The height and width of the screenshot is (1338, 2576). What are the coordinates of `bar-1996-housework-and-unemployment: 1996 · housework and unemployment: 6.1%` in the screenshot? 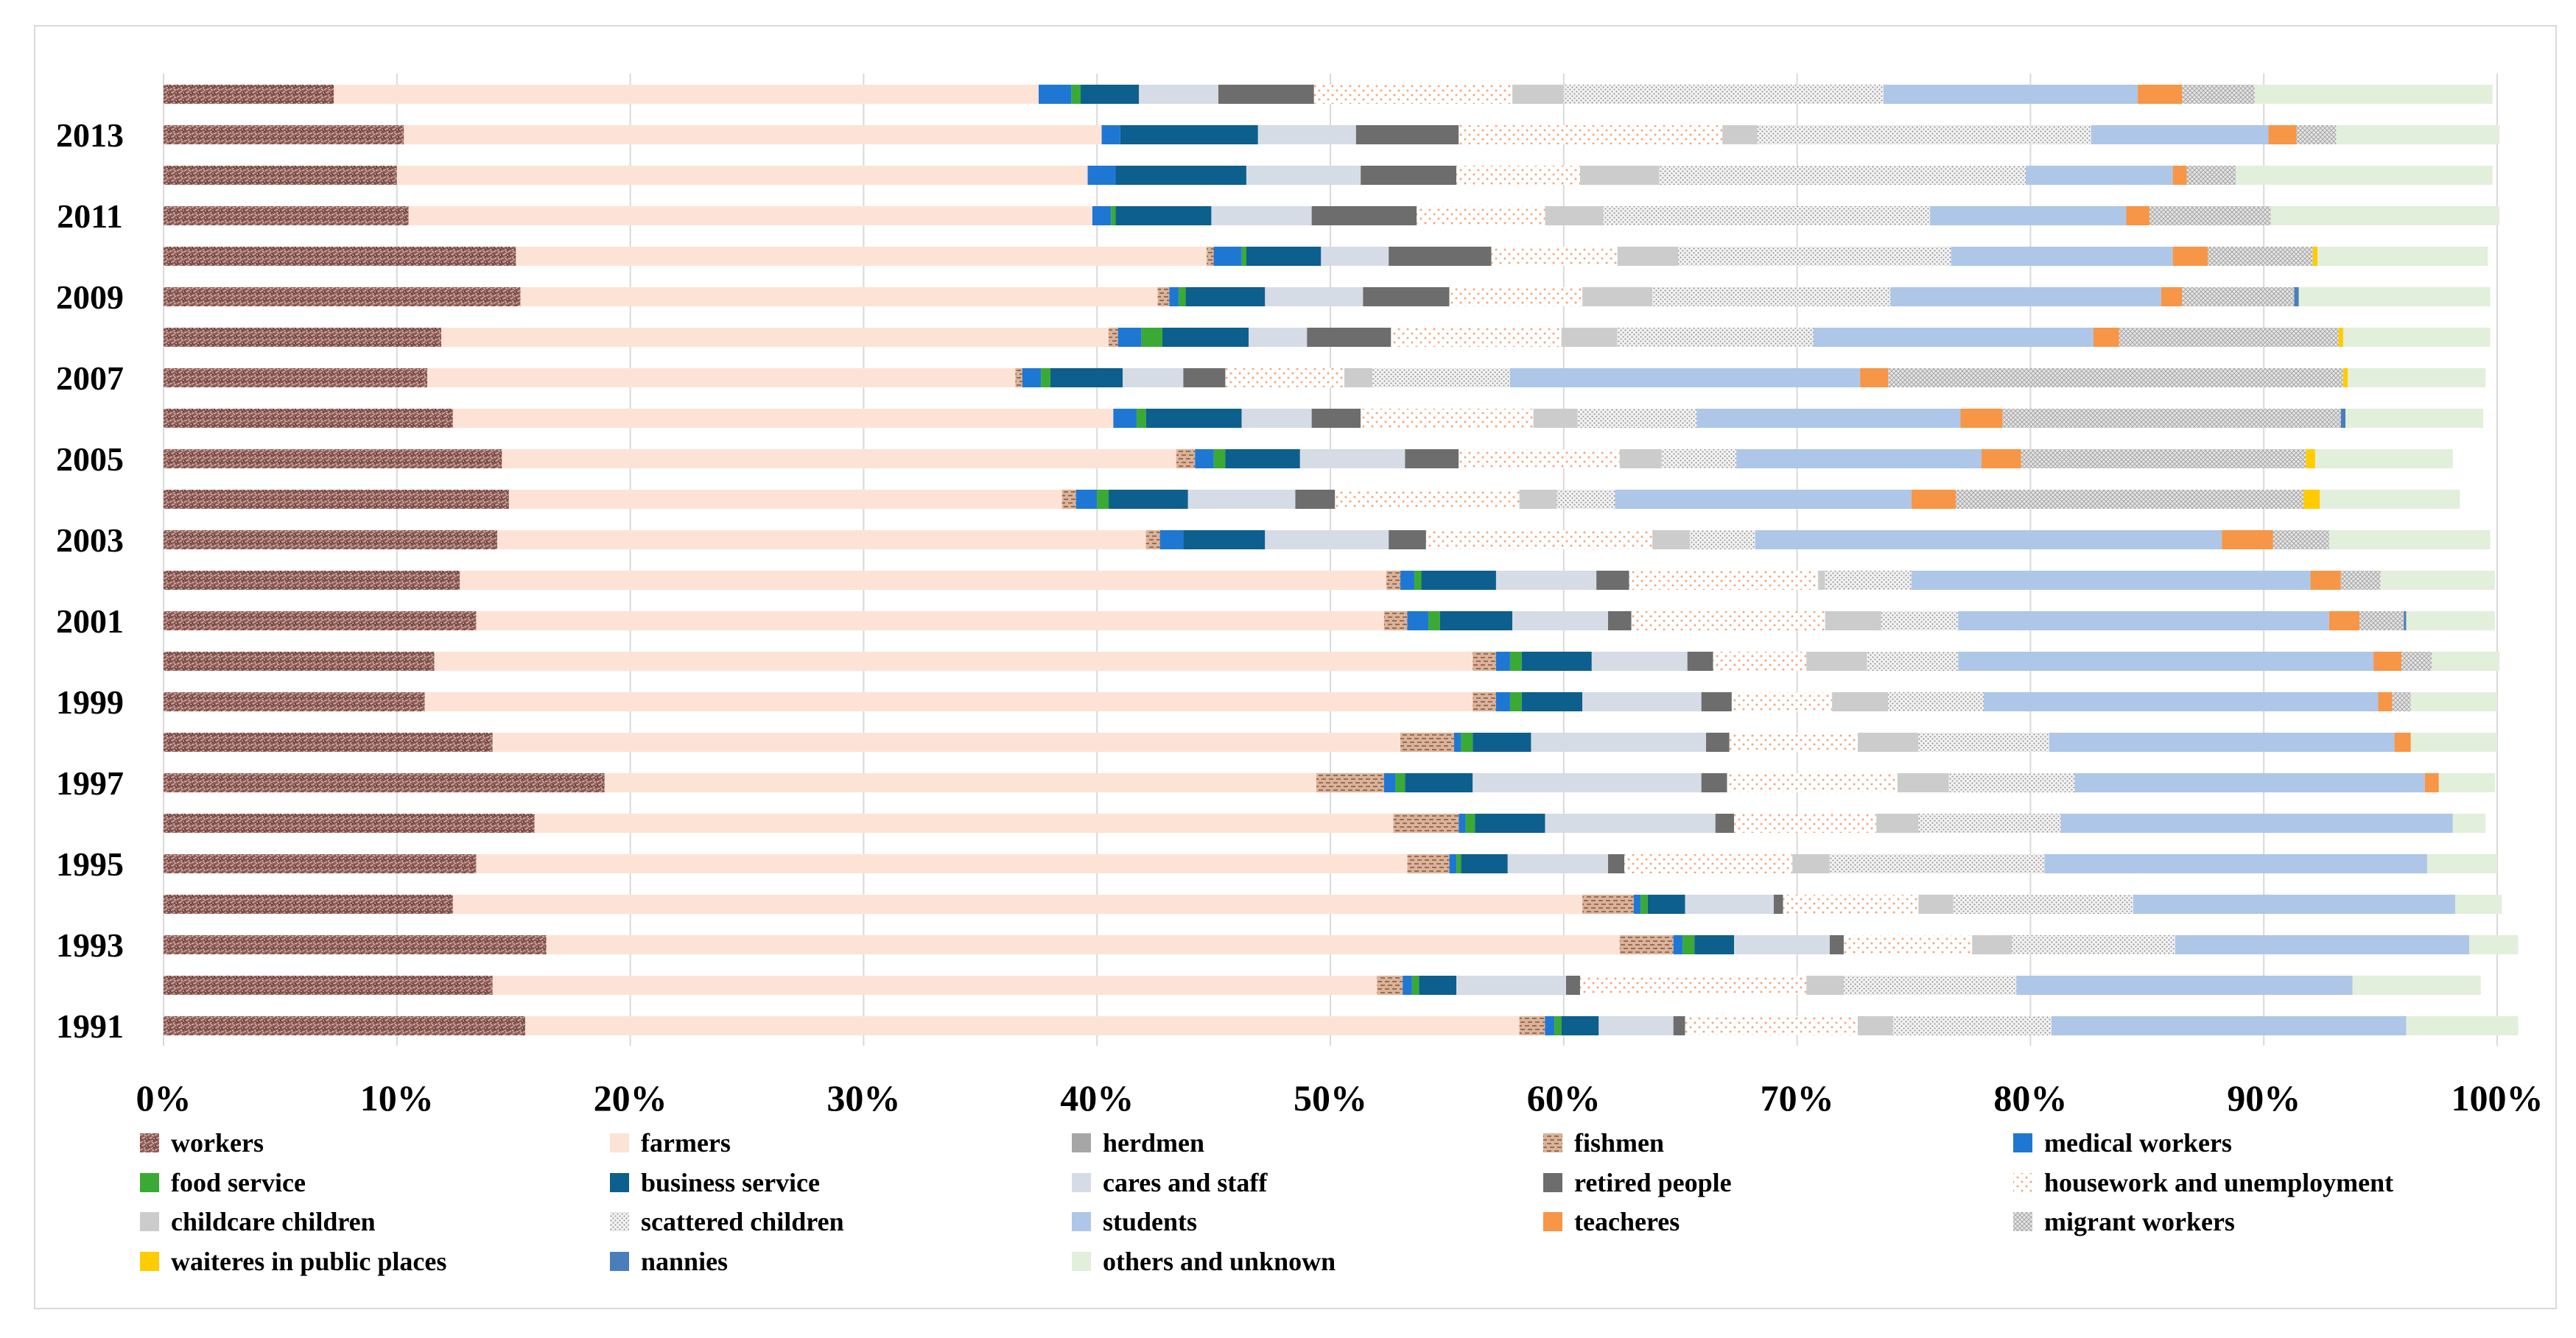 It's located at (1806, 823).